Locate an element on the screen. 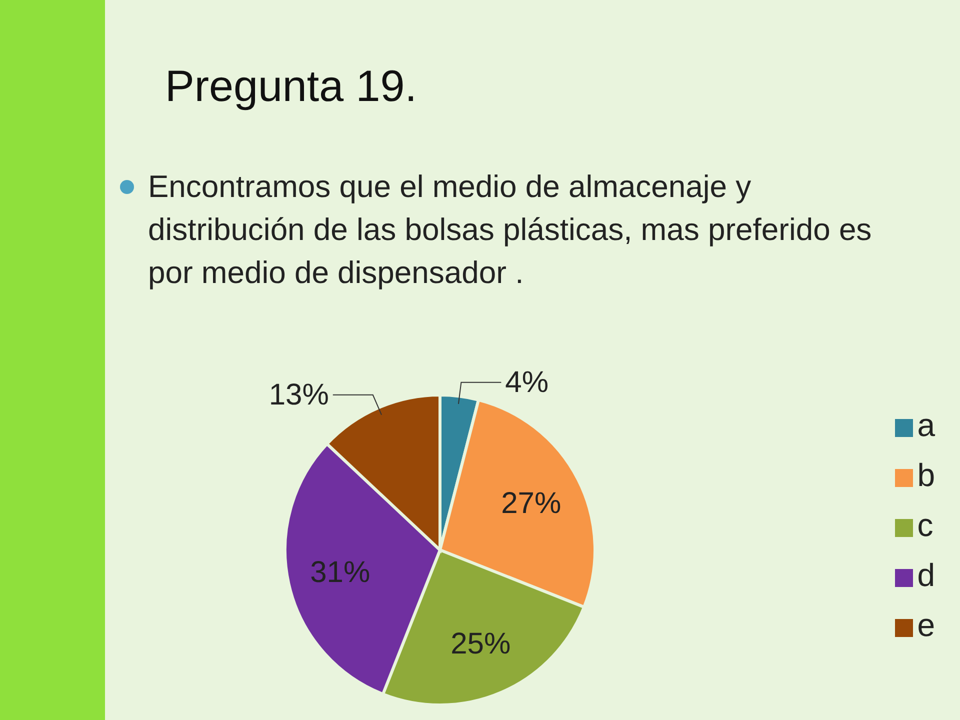  chart-title: Pregunta 19. is located at coordinates (291, 87).